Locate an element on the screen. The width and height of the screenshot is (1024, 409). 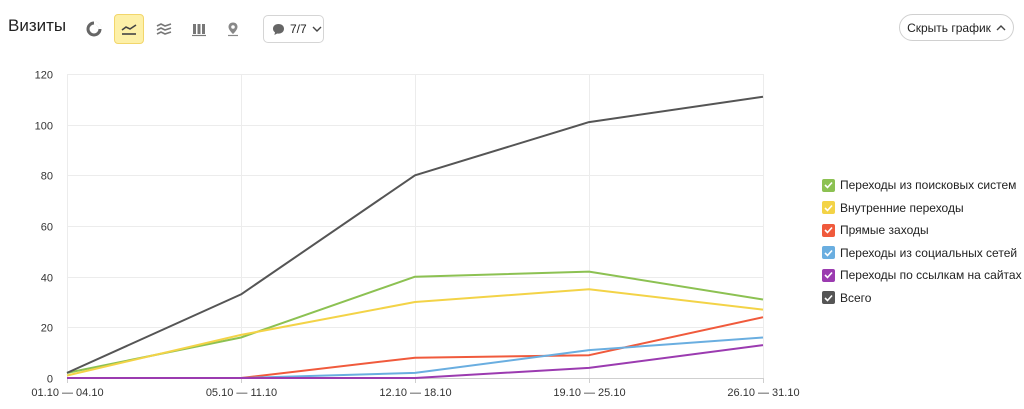
legend-item: Внутренние переходы is located at coordinates (922, 208).